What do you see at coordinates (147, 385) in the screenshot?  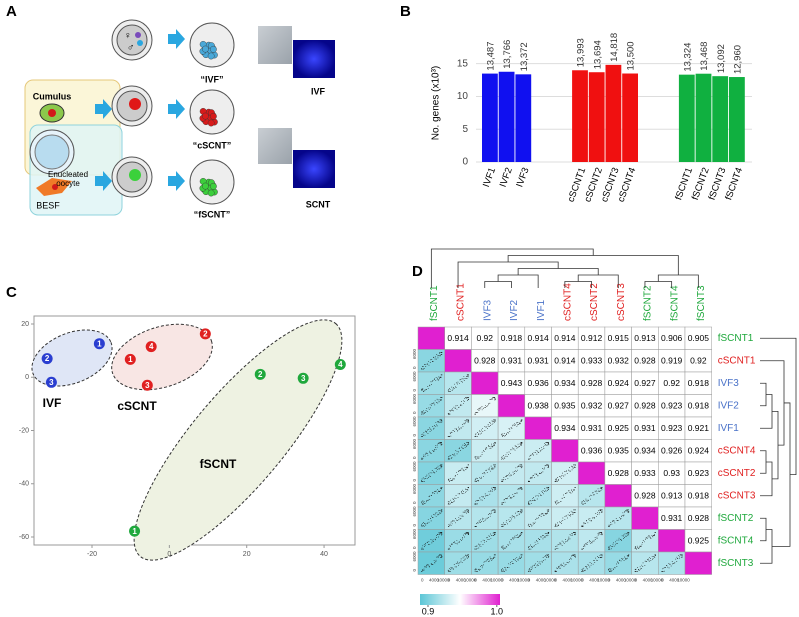 I see `point-label: 3` at bounding box center [147, 385].